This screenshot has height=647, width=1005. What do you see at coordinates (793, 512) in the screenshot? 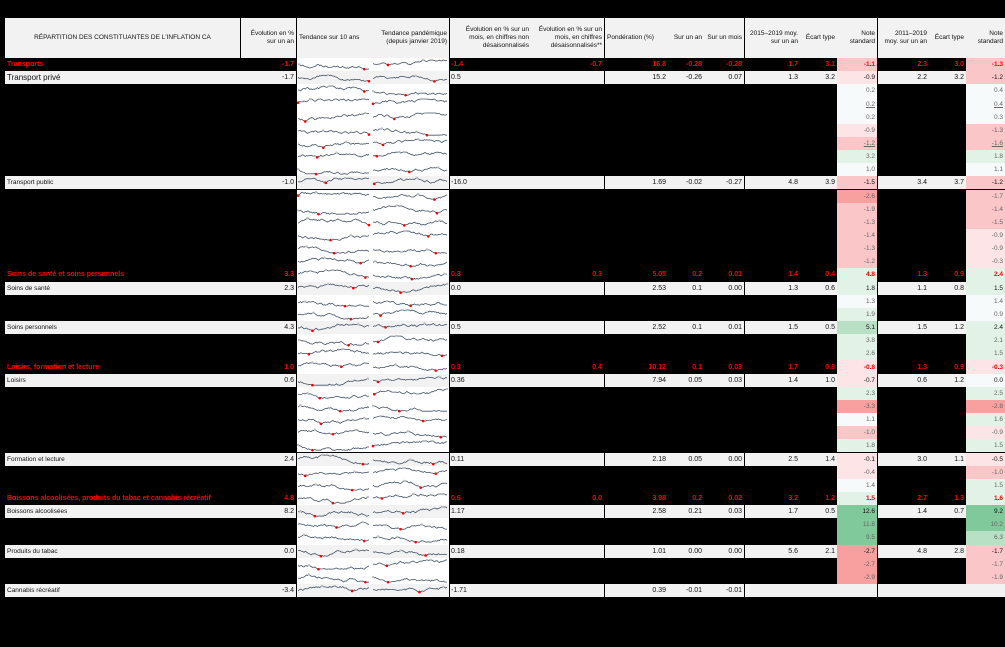
I see `cell-avg1: 1.7` at bounding box center [793, 512].